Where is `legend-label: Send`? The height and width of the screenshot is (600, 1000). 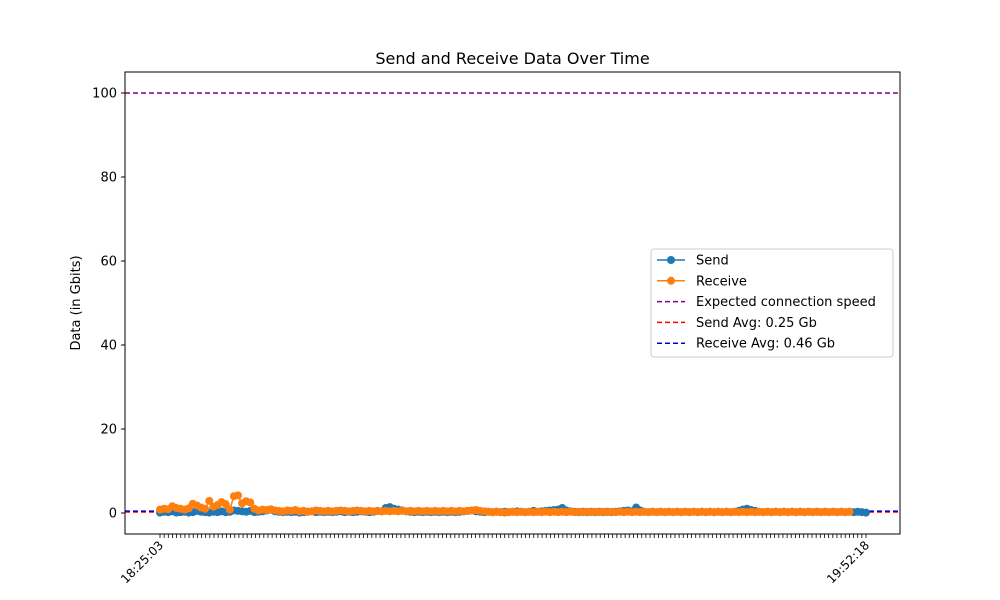
legend-label: Send is located at coordinates (712, 261).